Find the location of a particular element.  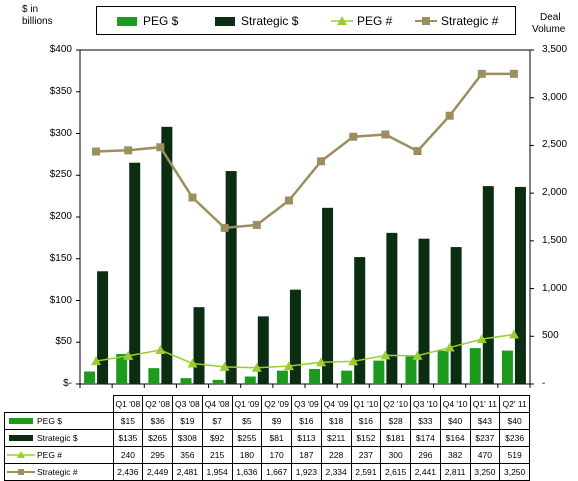

table-row-header: Strategic $ is located at coordinates (59, 438).